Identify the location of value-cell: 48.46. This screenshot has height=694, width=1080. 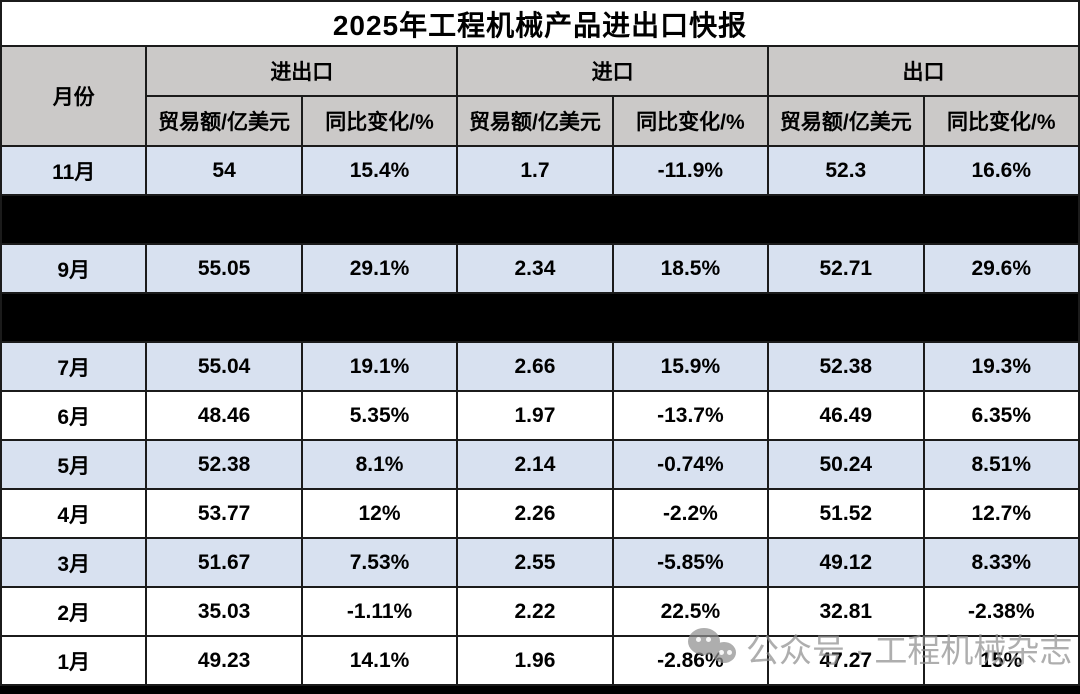
(224, 415).